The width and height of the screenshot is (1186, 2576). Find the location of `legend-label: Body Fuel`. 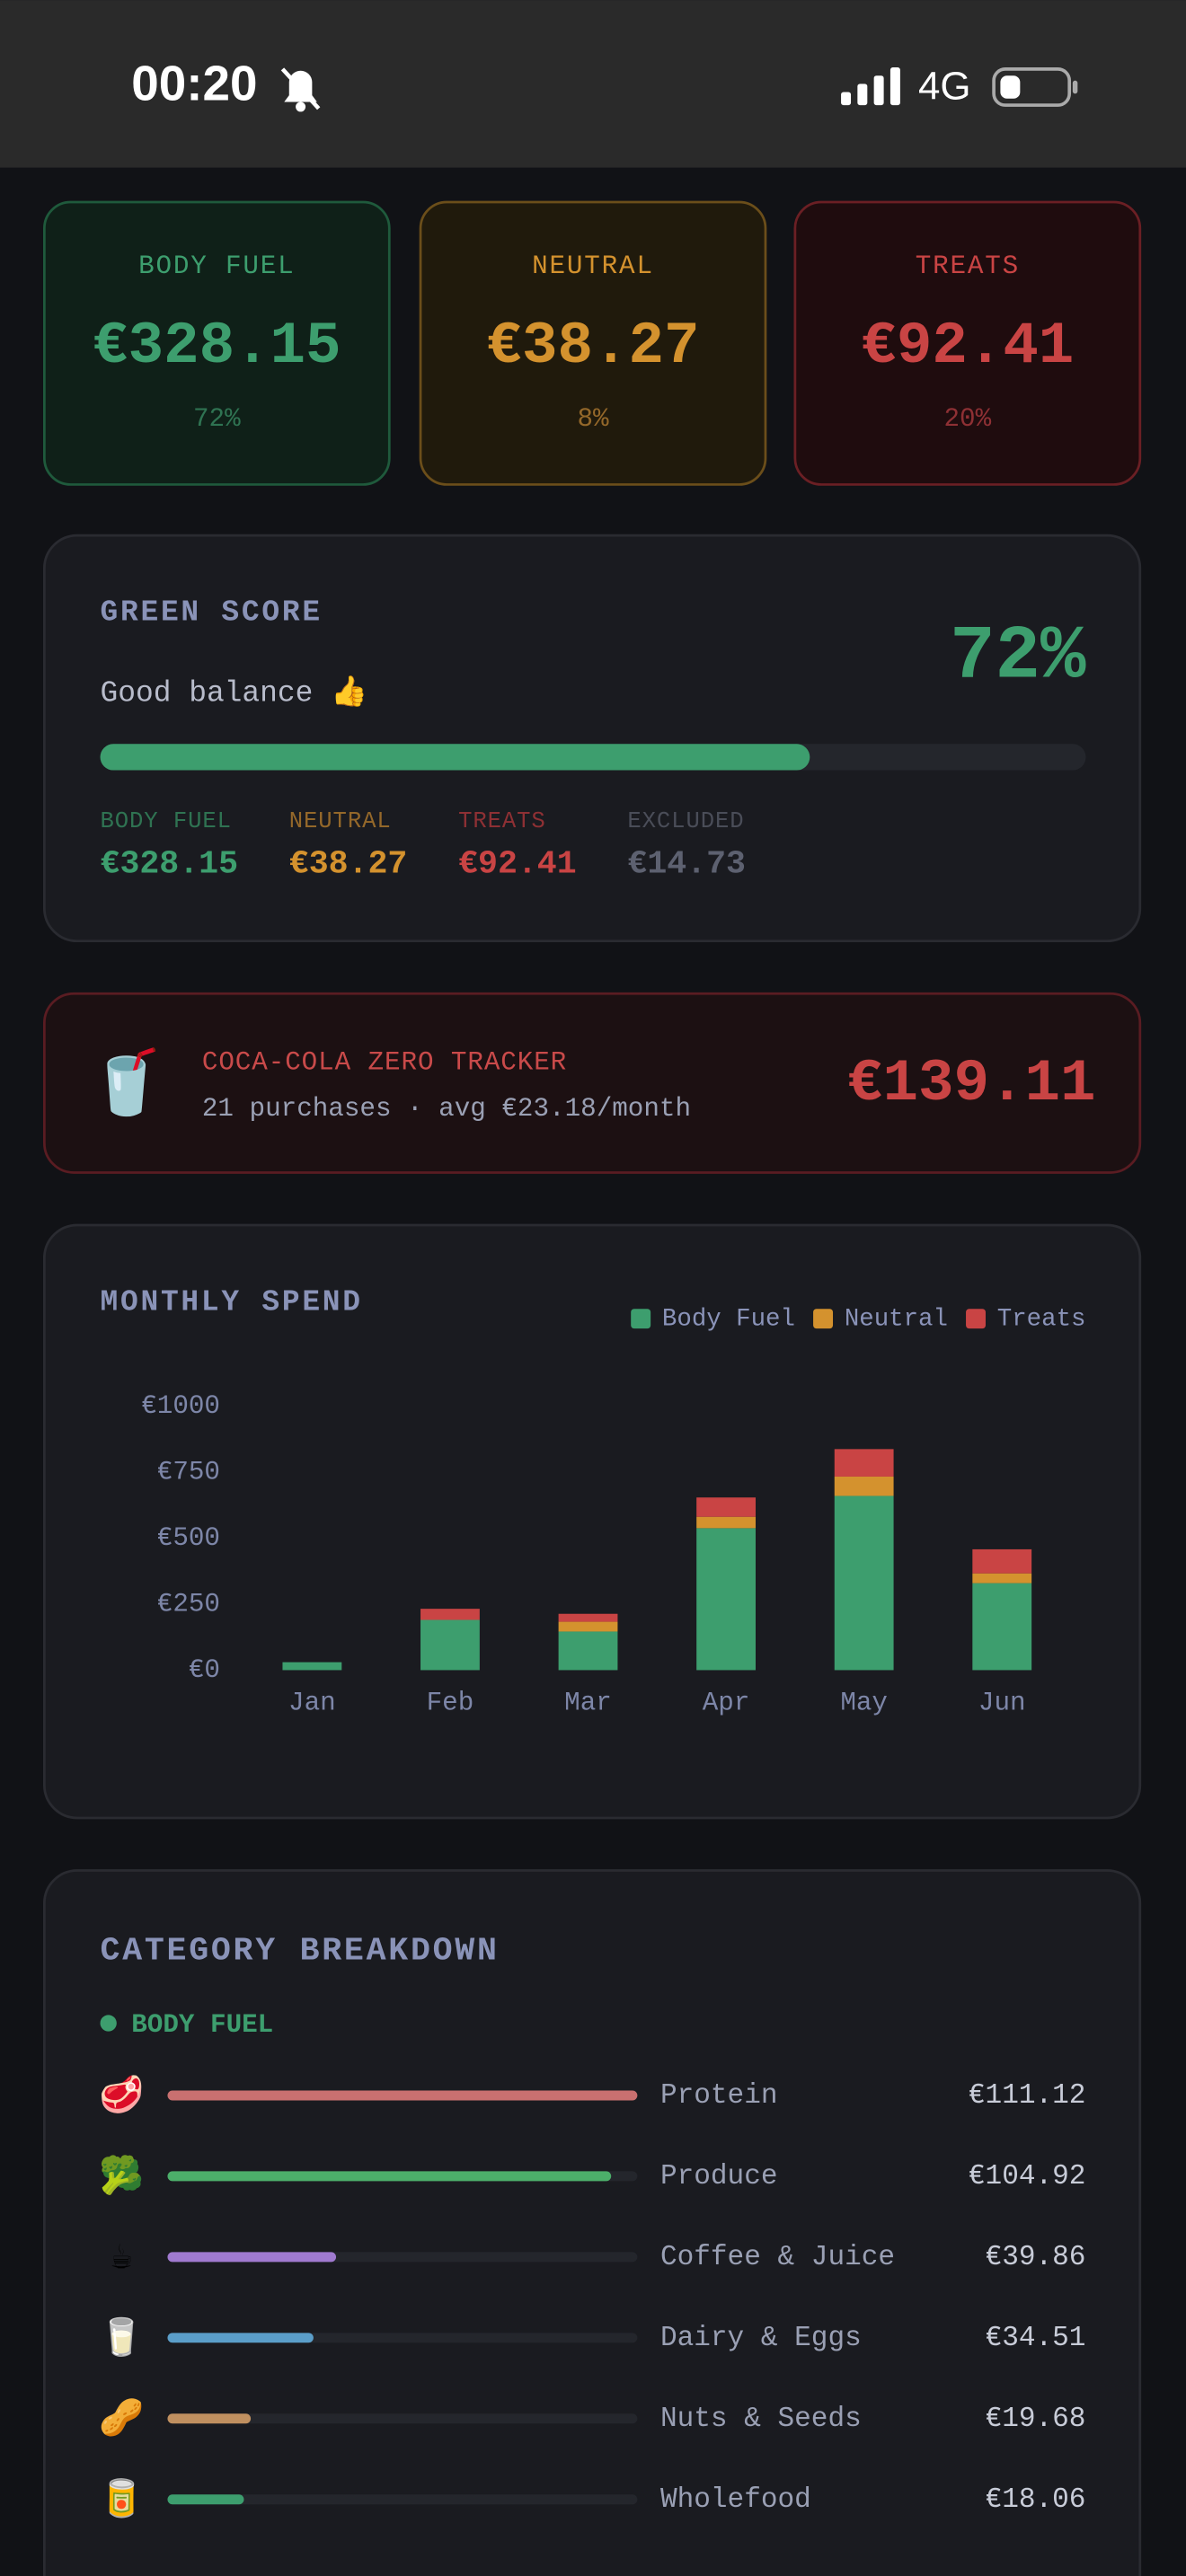

legend-label: Body Fuel is located at coordinates (728, 1319).